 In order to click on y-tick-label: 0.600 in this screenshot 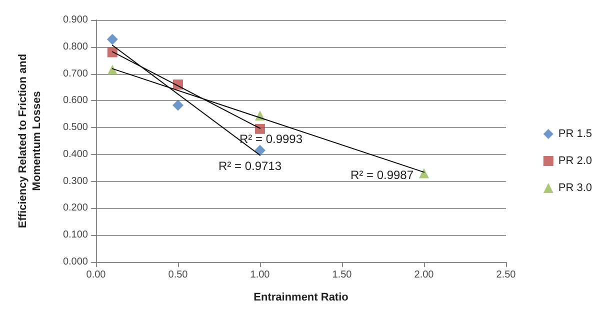, I will do `click(75, 100)`.